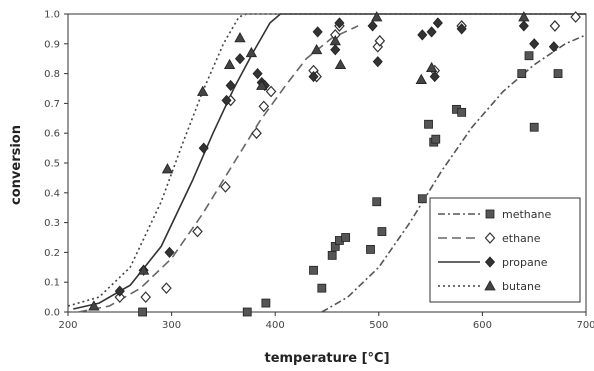 This screenshot has width=594, height=371. What do you see at coordinates (490, 238) in the screenshot?
I see `legend-marker-ethane` at bounding box center [490, 238].